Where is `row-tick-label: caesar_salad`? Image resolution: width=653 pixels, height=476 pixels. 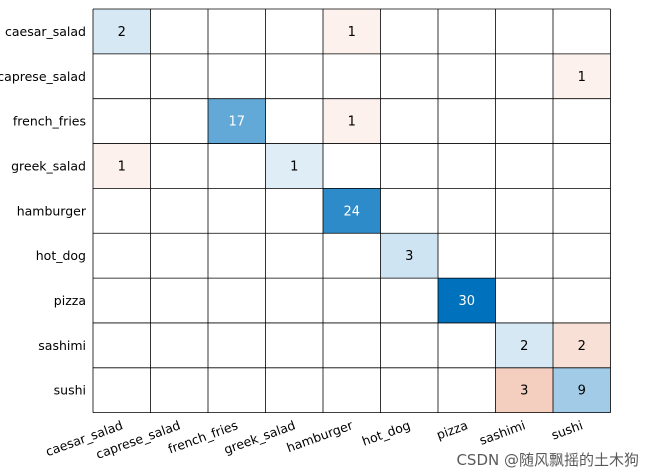 row-tick-label: caesar_salad is located at coordinates (45, 31).